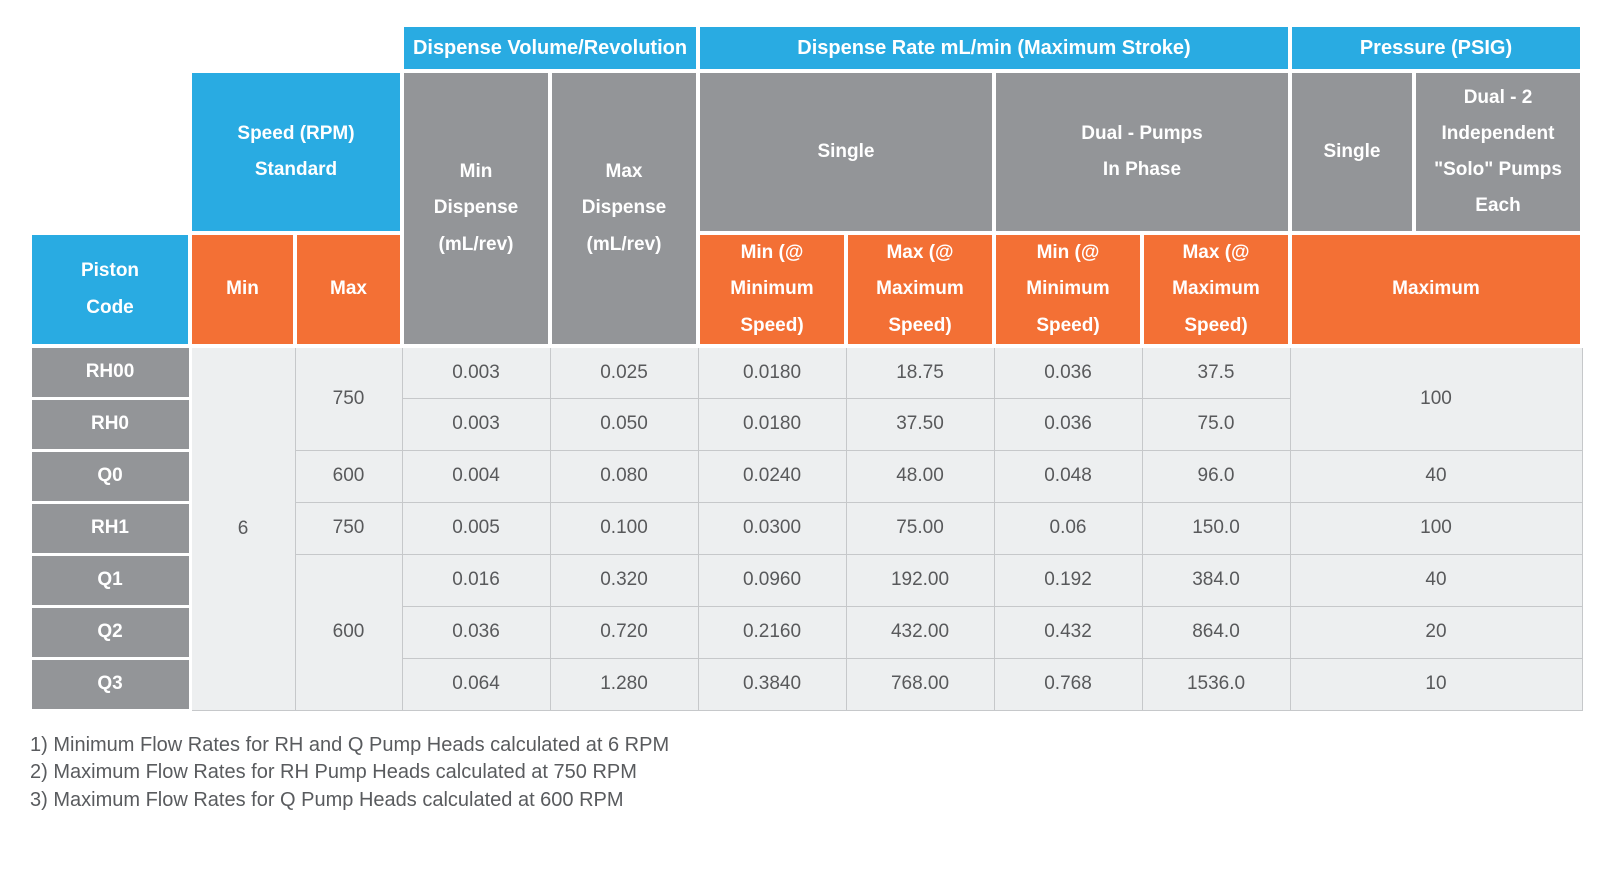 The height and width of the screenshot is (872, 1609). I want to click on cell-rh1-speed-max: 750, so click(348, 528).